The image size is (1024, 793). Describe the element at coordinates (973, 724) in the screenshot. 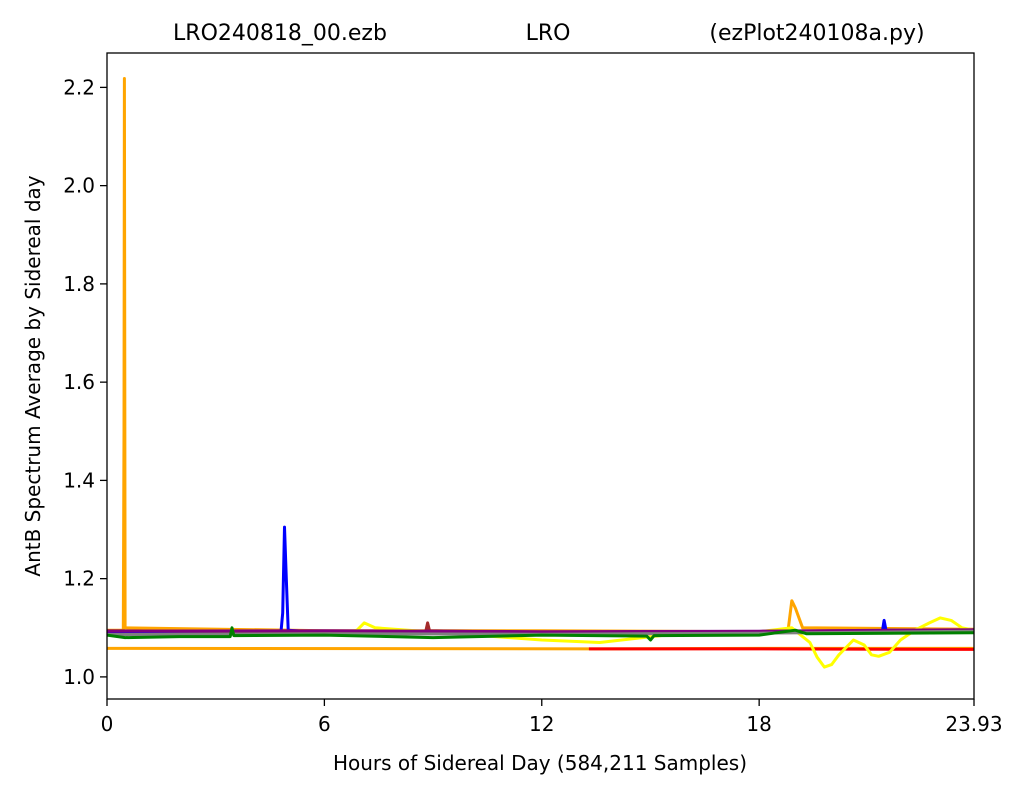

I see `x-tick-label: 23.93` at that location.